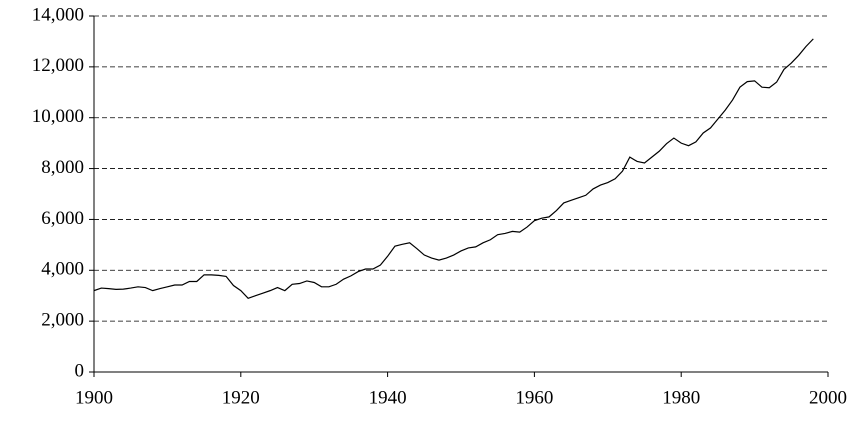 Image resolution: width=863 pixels, height=427 pixels. What do you see at coordinates (58, 116) in the screenshot?
I see `y-tick-label: 10,000` at bounding box center [58, 116].